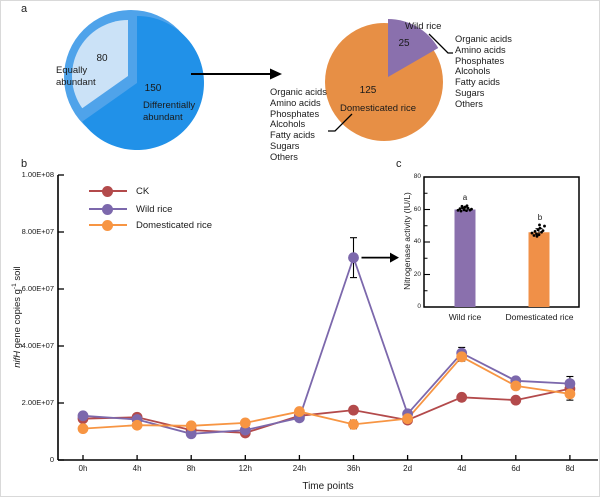 This screenshot has width=600, height=497. What do you see at coordinates (245, 468) in the screenshot?
I see `x-tick-label: 12h` at bounding box center [245, 468].